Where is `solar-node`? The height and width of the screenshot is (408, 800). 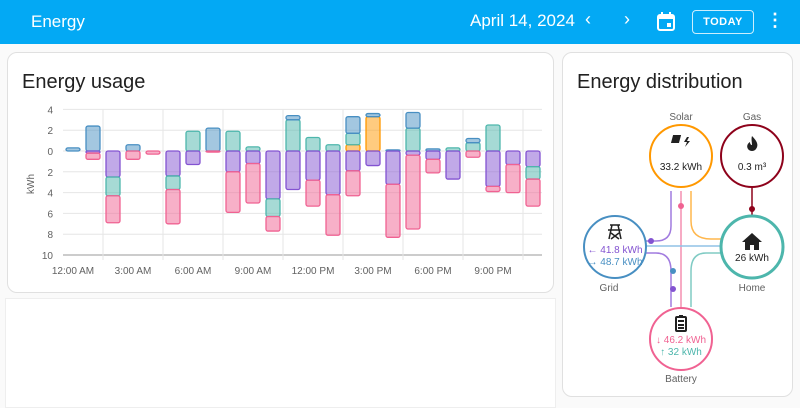 solar-node is located at coordinates (681, 156).